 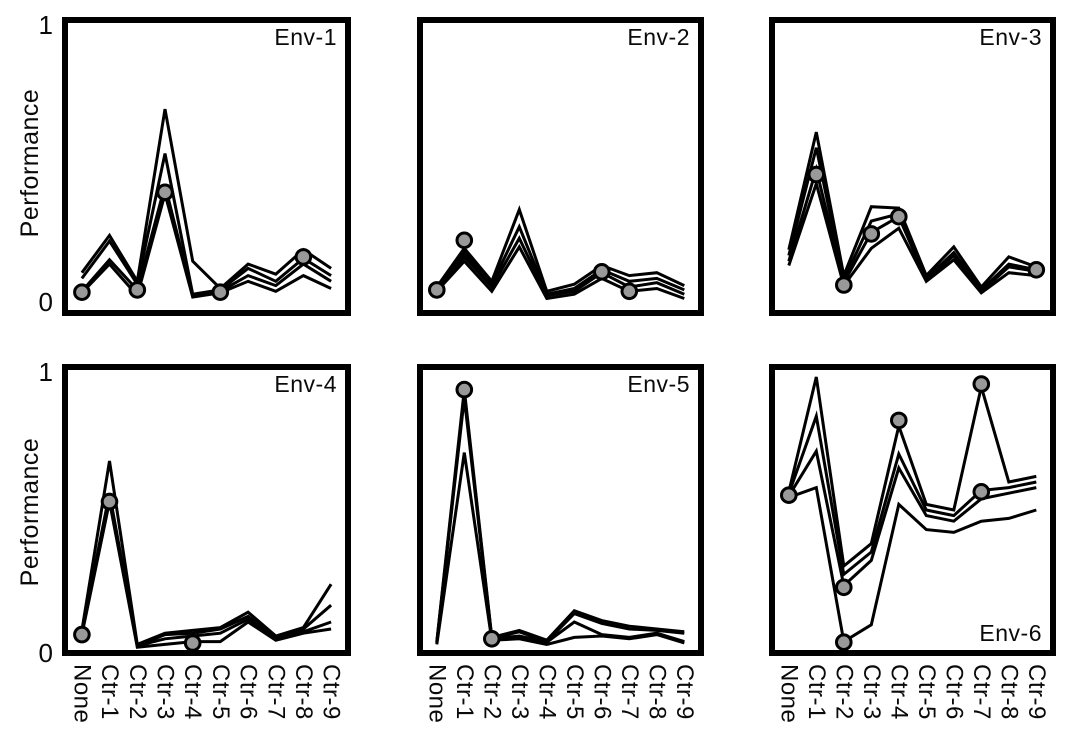 What do you see at coordinates (45, 372) in the screenshot?
I see `y-tick-1-row2: 1` at bounding box center [45, 372].